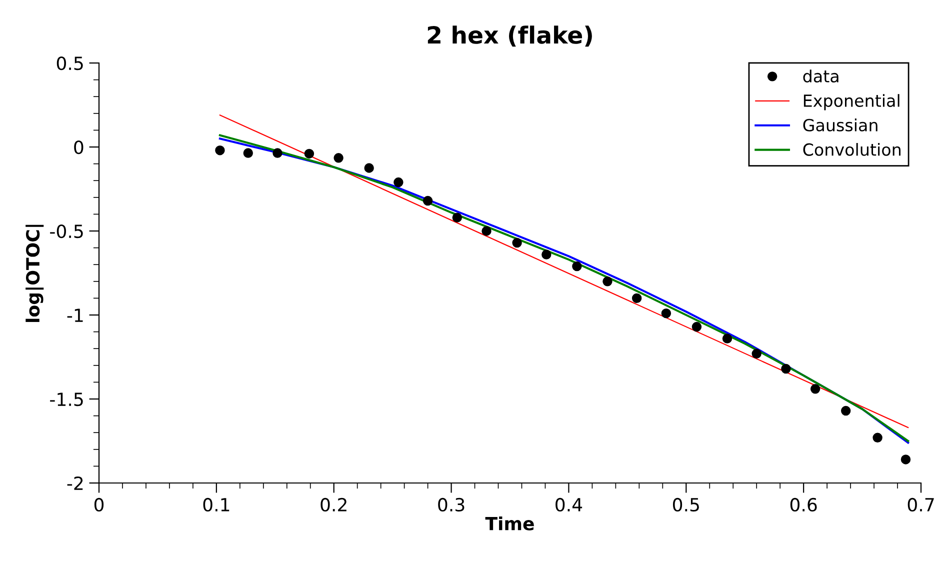 The image size is (940, 573). Describe the element at coordinates (79, 147) in the screenshot. I see `y-tick-label: 0` at that location.